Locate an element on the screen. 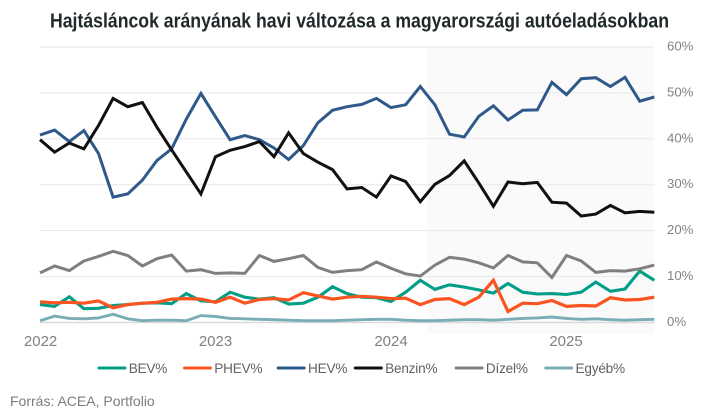 The height and width of the screenshot is (417, 719). svg-text: BEV% is located at coordinates (148, 368).